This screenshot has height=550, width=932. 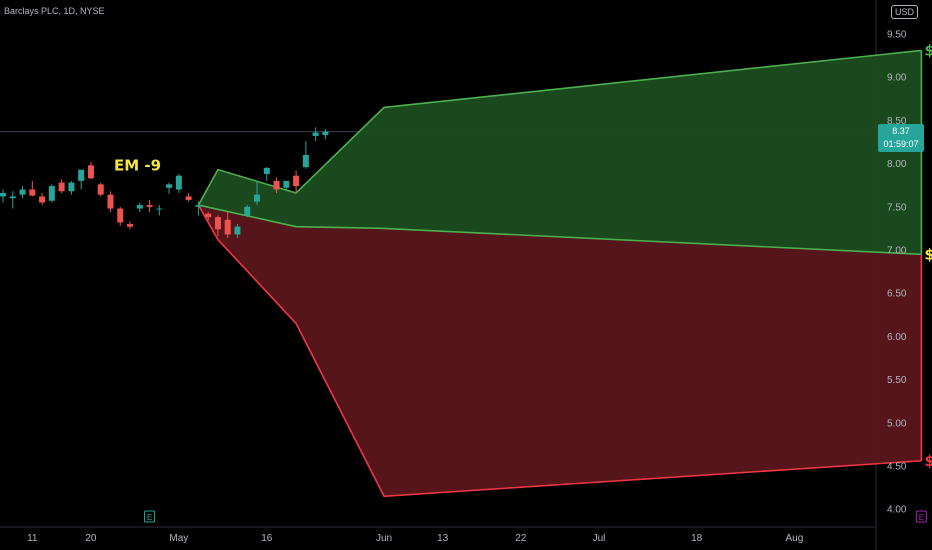 I want to click on y-tick-label: 7.50, so click(x=897, y=207).